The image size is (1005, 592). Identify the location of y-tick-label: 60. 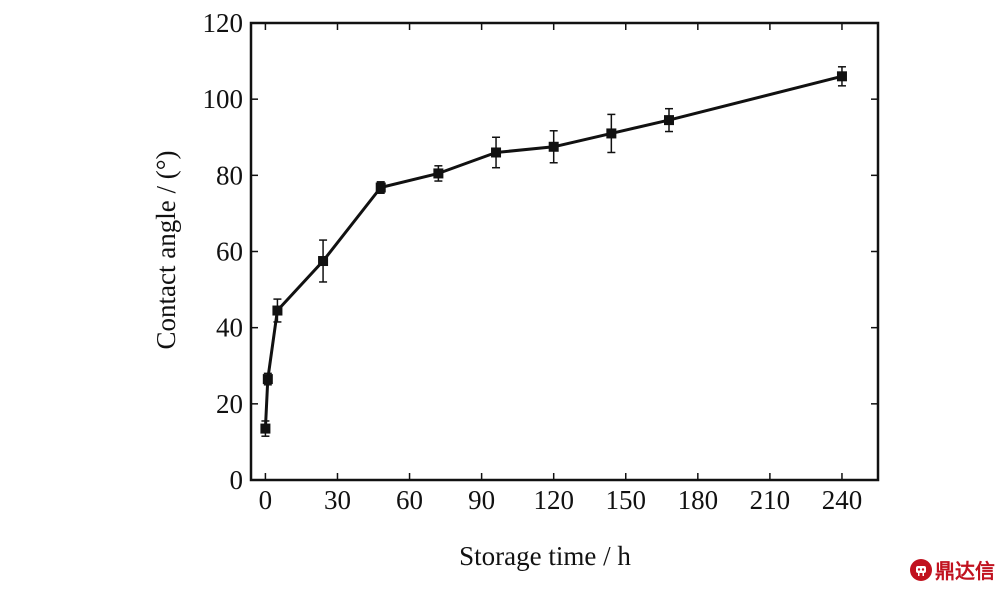
(229, 252).